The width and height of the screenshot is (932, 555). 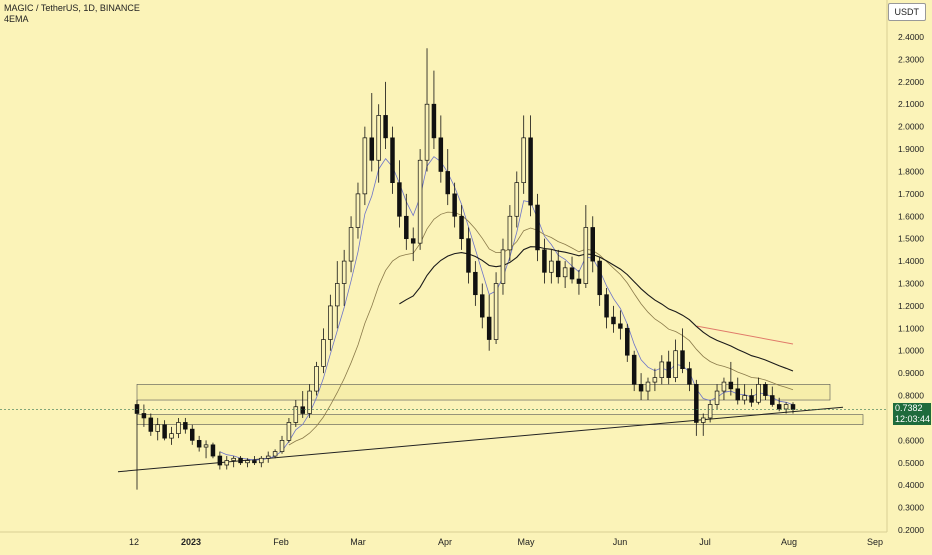 I want to click on last-price-badge: 0.7382, so click(x=912, y=409).